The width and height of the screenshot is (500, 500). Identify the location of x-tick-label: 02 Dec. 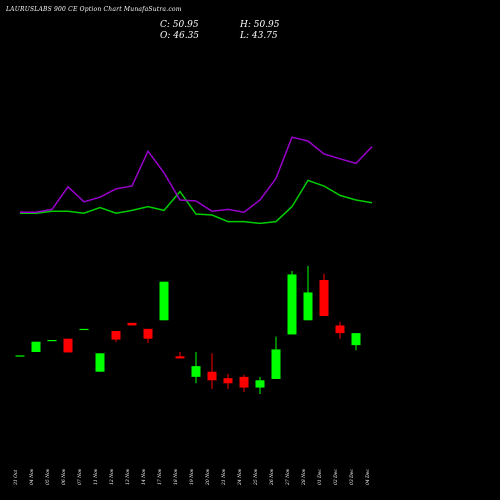
(336, 477).